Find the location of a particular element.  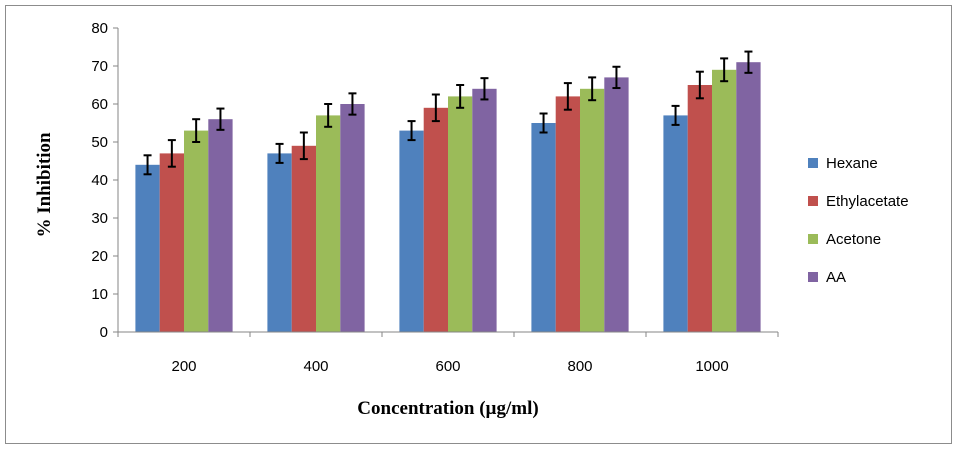

x-tick-label: 1000 is located at coordinates (711, 366).